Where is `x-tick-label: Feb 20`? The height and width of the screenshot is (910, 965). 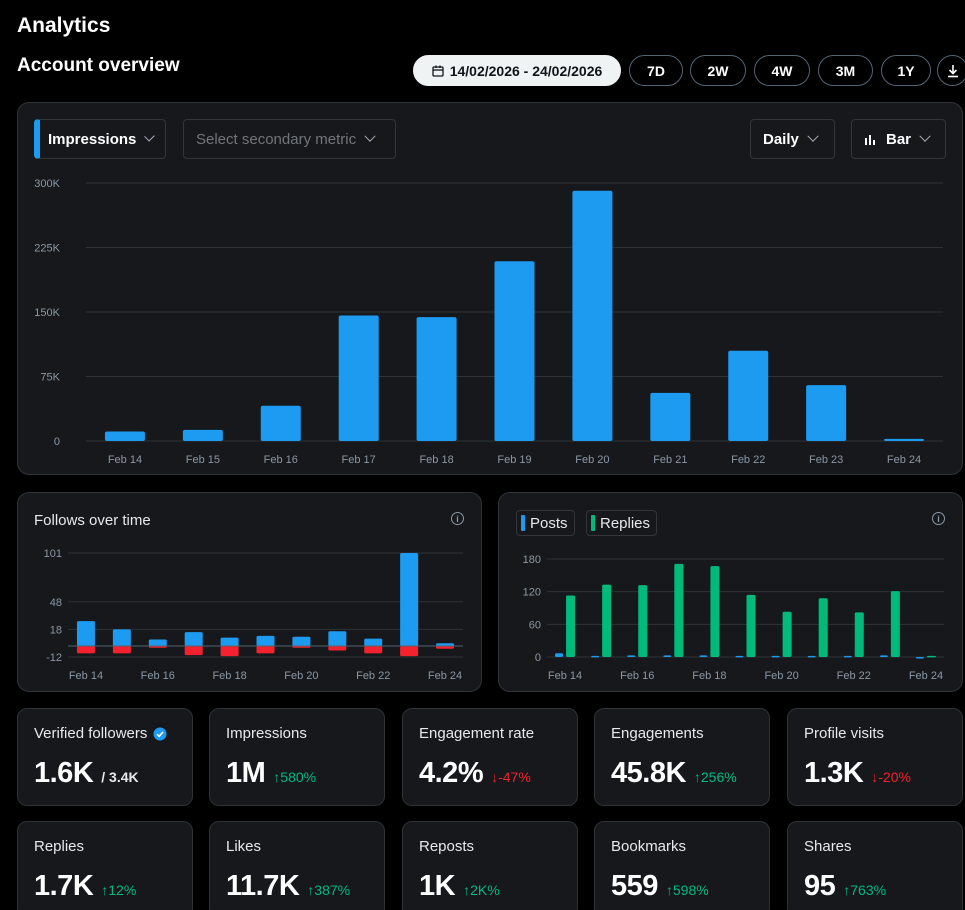
x-tick-label: Feb 20 is located at coordinates (301, 676).